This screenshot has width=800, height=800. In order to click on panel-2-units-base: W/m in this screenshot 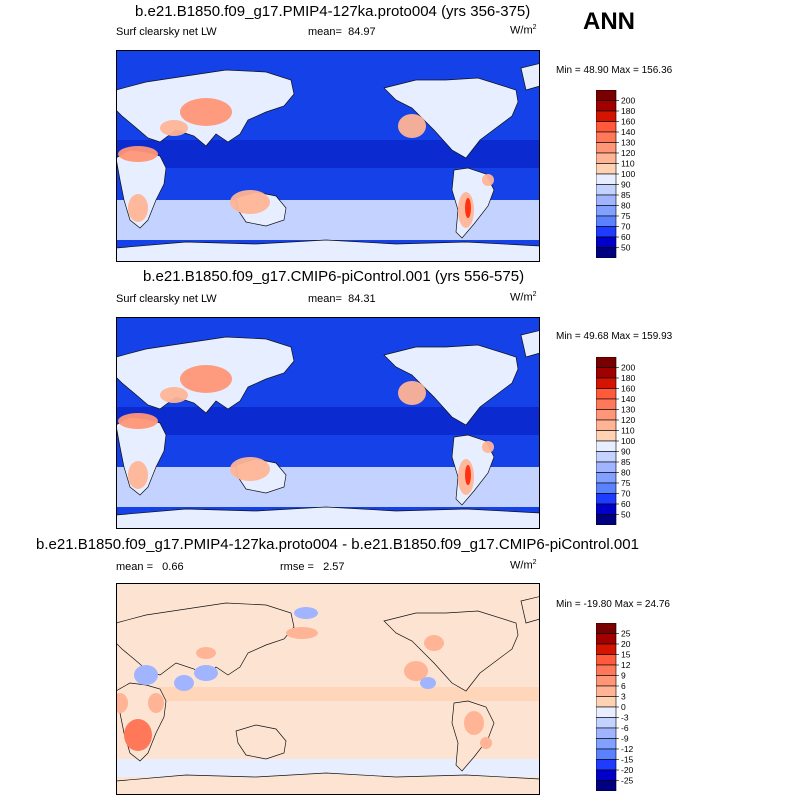, I will do `click(521, 297)`.